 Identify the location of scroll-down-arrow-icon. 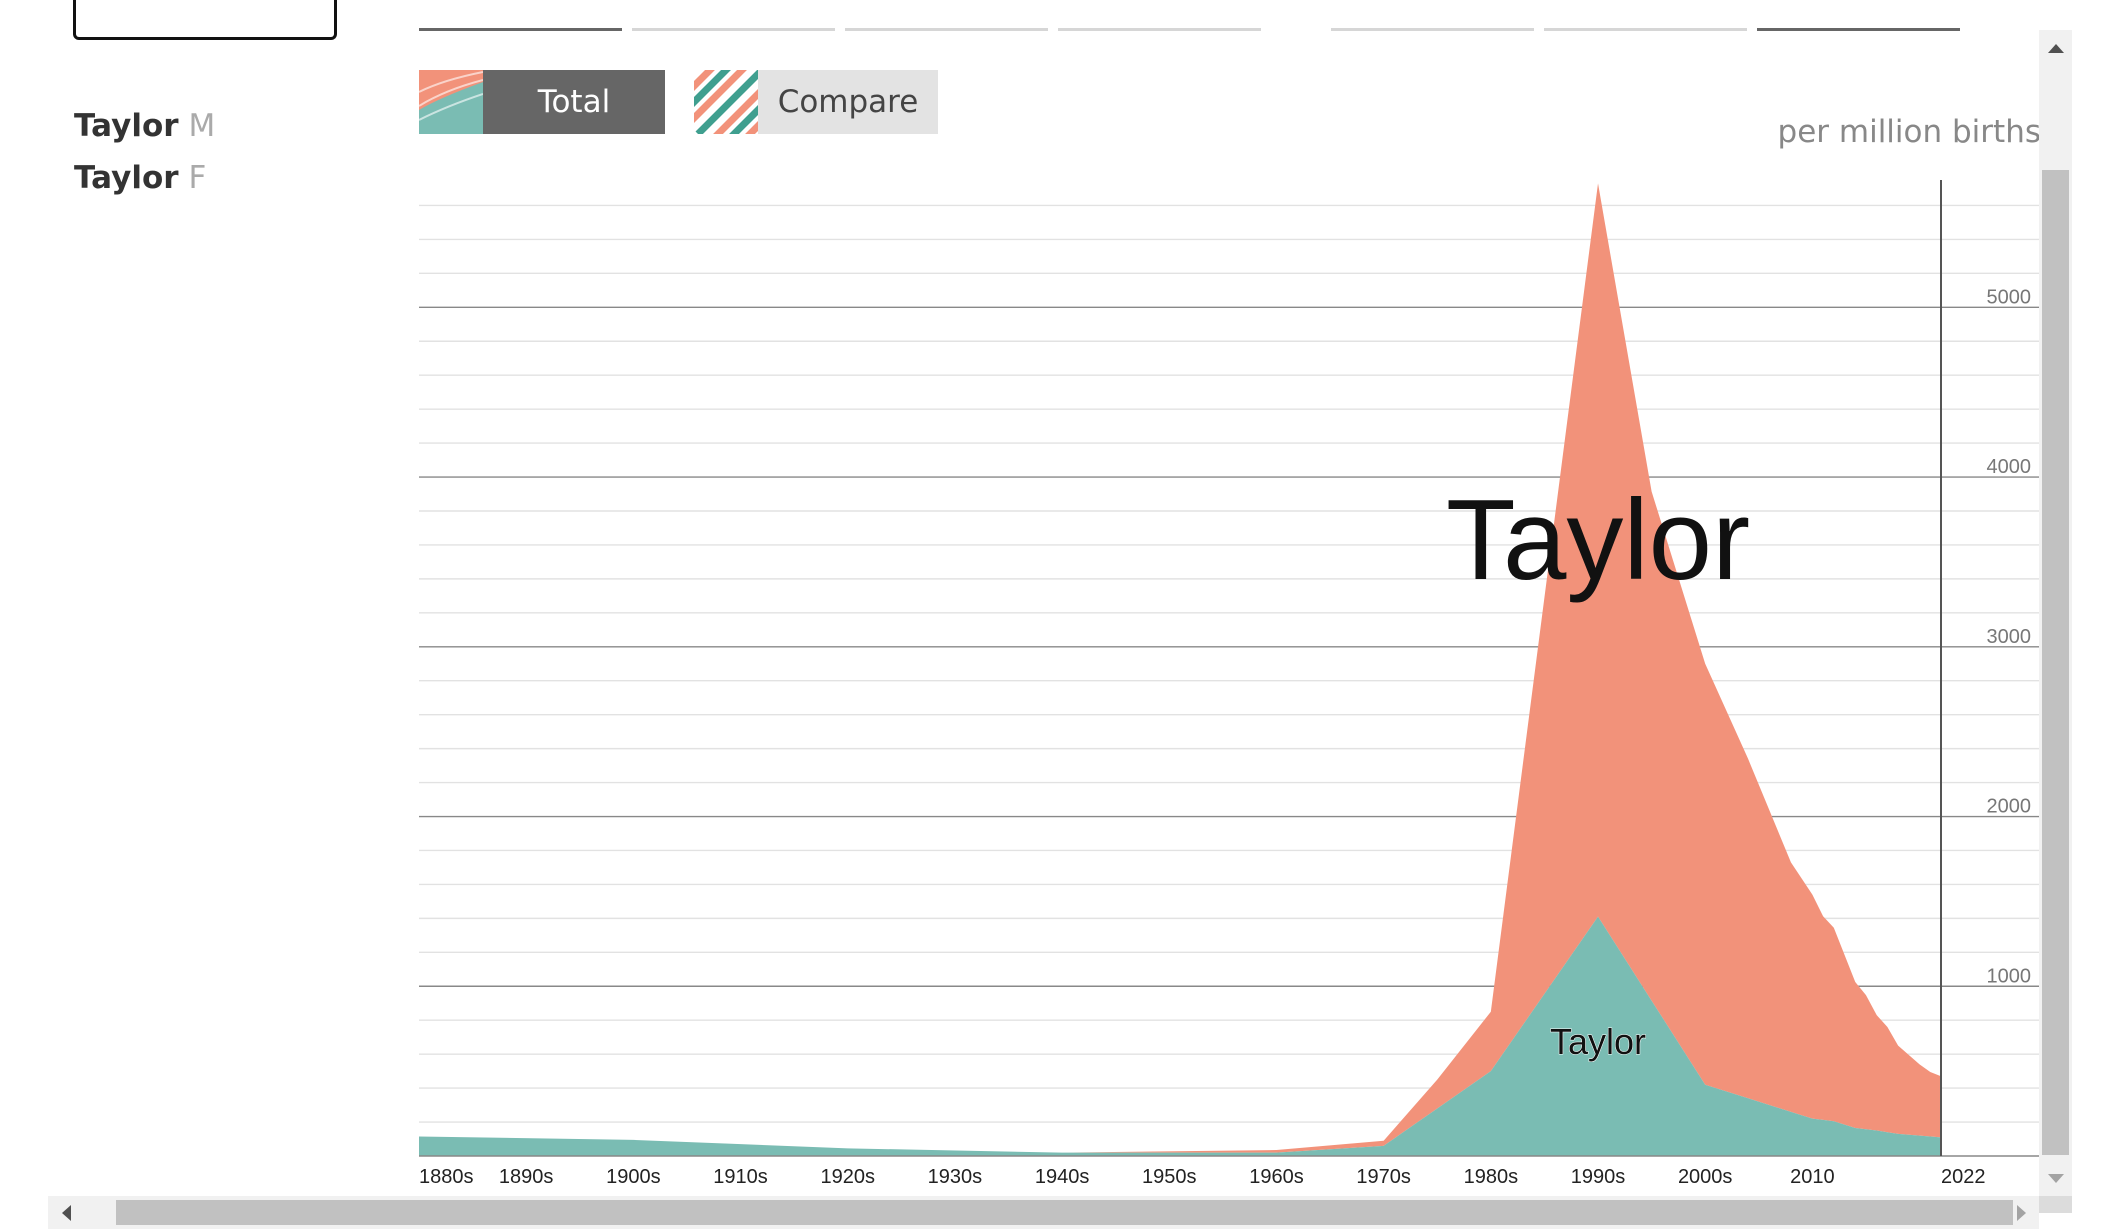
(2055, 1178).